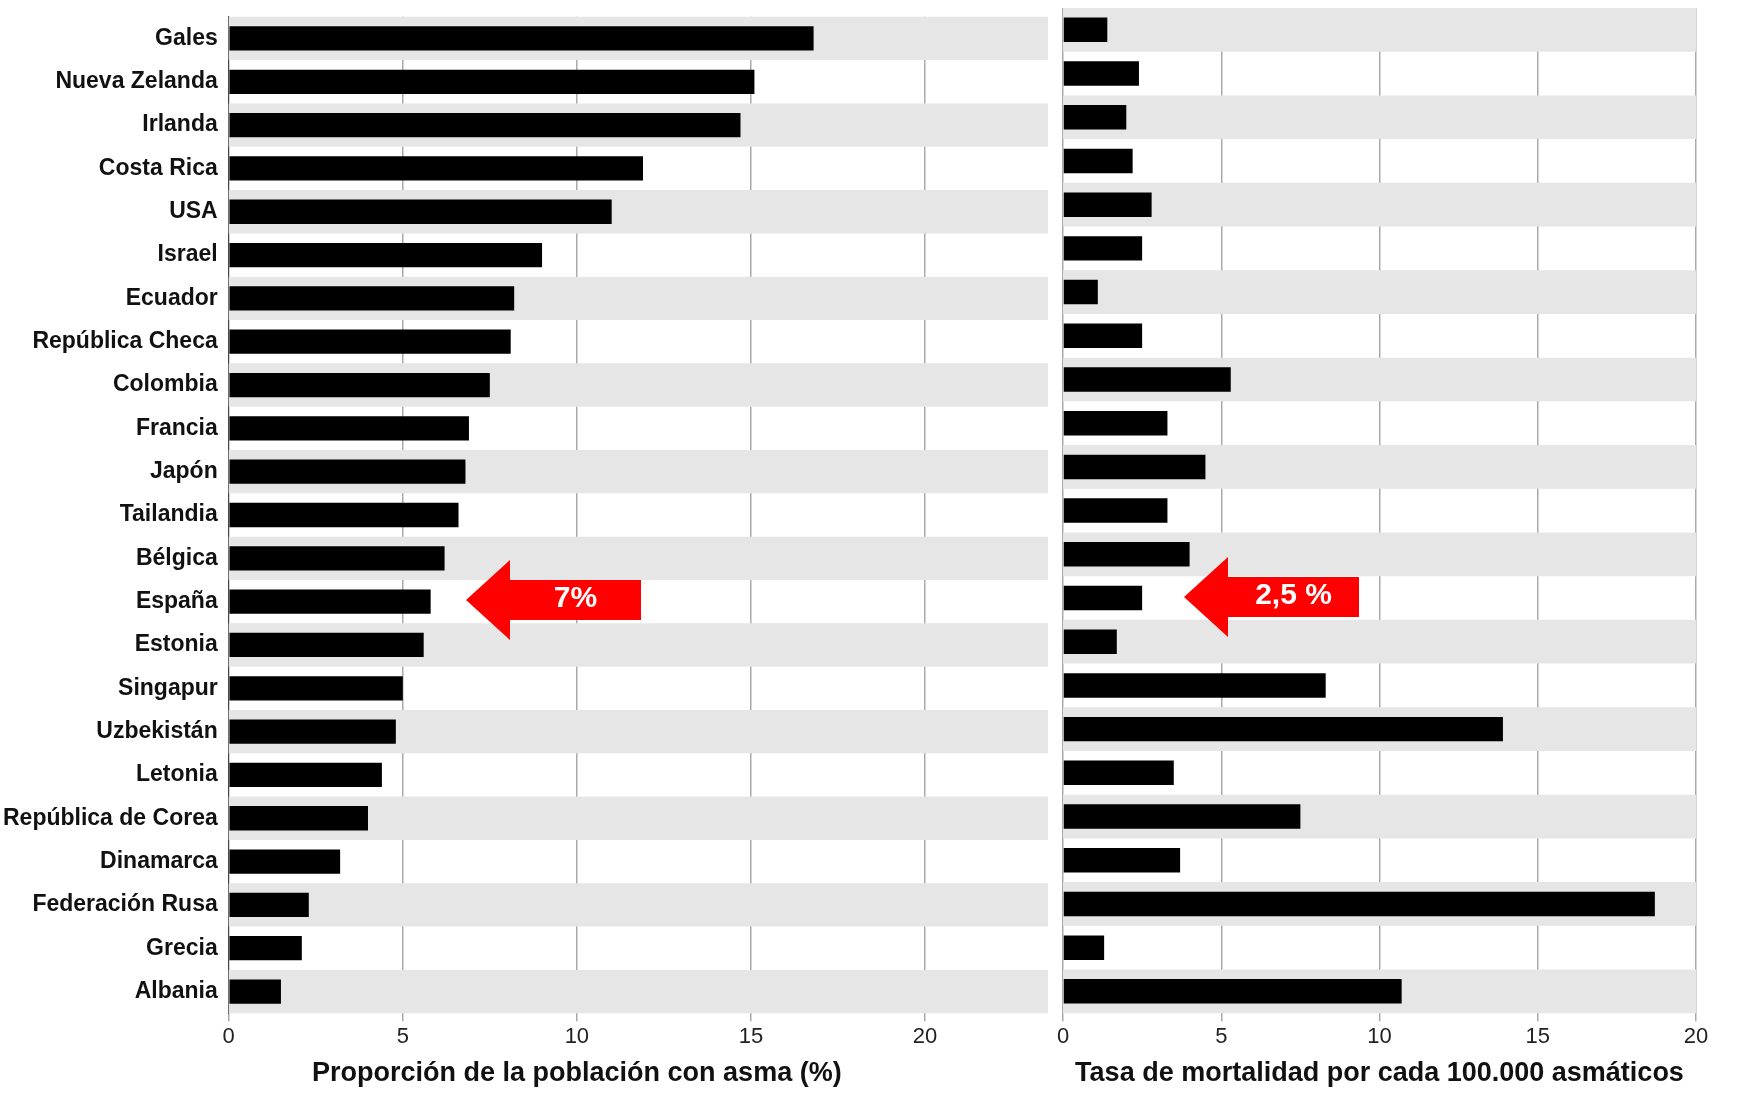 The height and width of the screenshot is (1104, 1752). I want to click on y-tick-label: República Checa, so click(125, 340).